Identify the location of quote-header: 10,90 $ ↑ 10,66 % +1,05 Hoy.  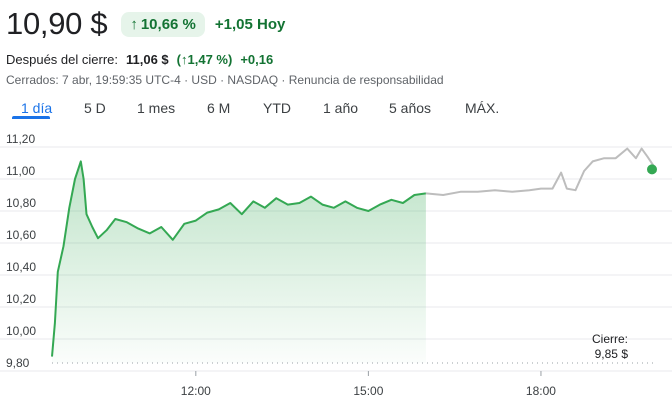
(145, 24).